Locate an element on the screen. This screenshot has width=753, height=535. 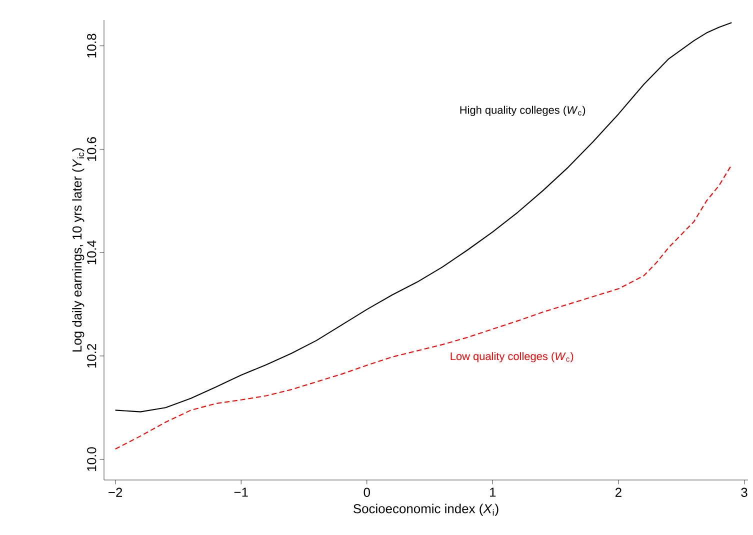
y-tick-label: 10.0 is located at coordinates (91, 459).